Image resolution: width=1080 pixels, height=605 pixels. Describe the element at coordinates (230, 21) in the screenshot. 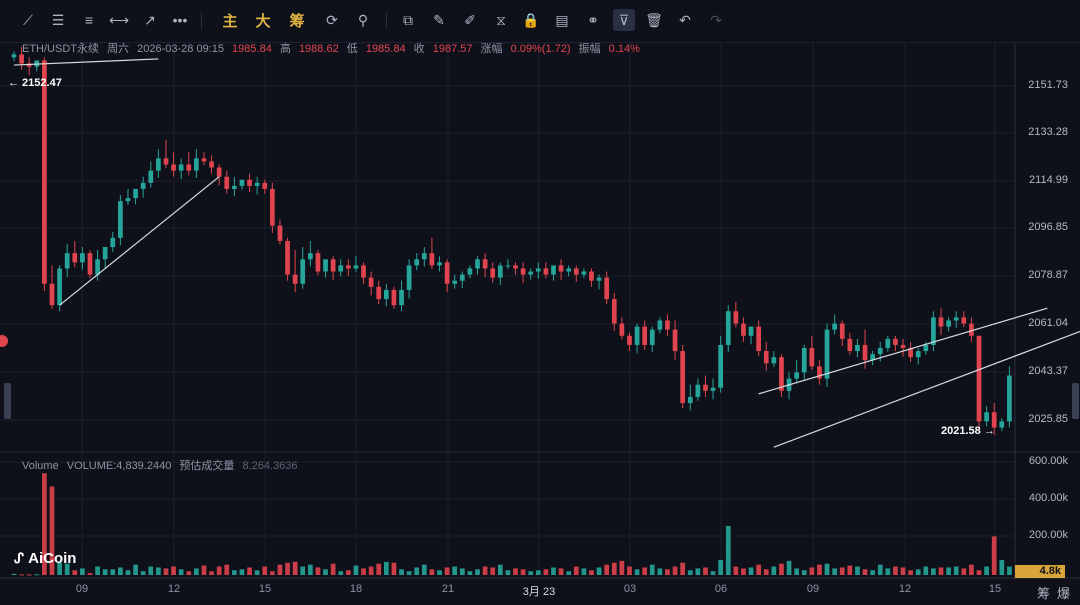

I see `main-indicator-button: 主` at that location.